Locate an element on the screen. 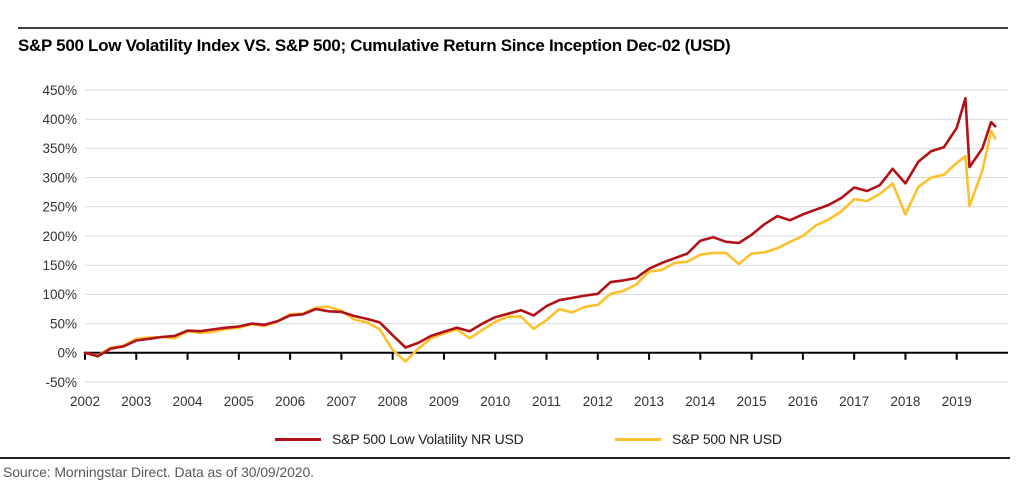 Image resolution: width=1024 pixels, height=504 pixels. legend-label-sp500: S&P 500 NR USD is located at coordinates (727, 439).